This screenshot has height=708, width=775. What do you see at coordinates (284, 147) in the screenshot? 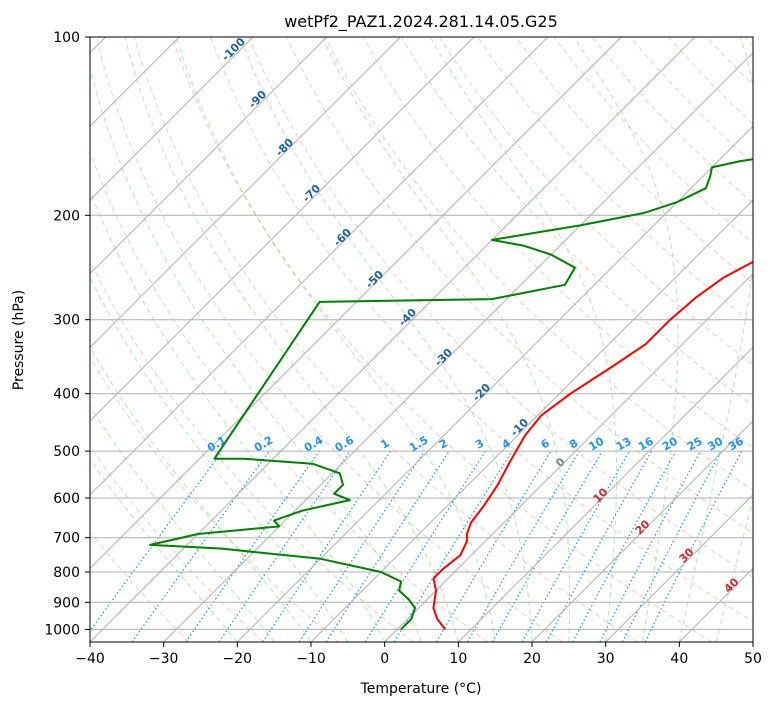
I see `potential-temperature-label: -80` at bounding box center [284, 147].